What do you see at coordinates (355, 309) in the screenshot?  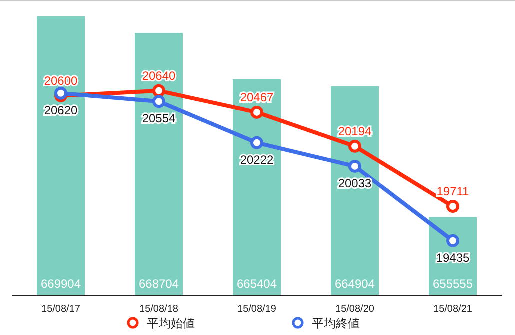 I see `x-tick-label: 15/08/20` at bounding box center [355, 309].